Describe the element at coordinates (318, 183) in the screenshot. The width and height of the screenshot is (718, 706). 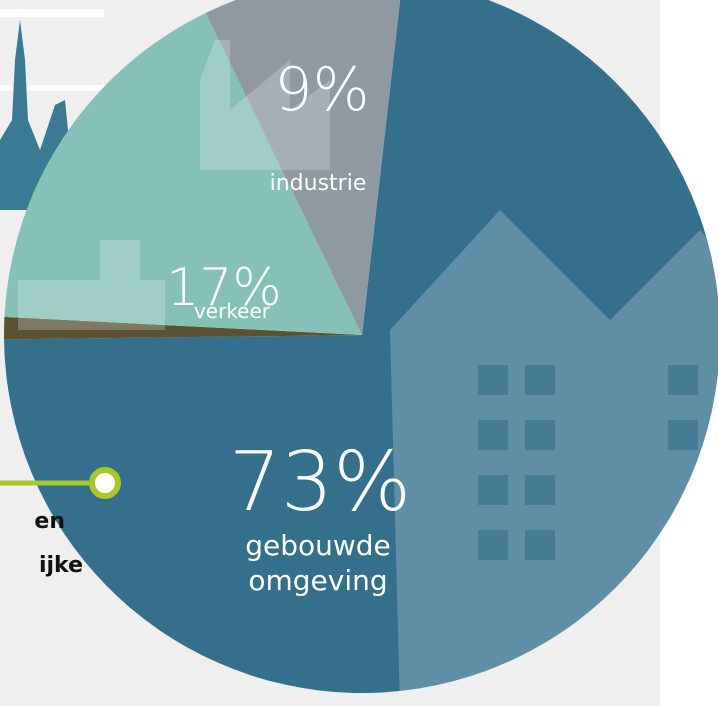
I see `category-label: industrie` at that location.